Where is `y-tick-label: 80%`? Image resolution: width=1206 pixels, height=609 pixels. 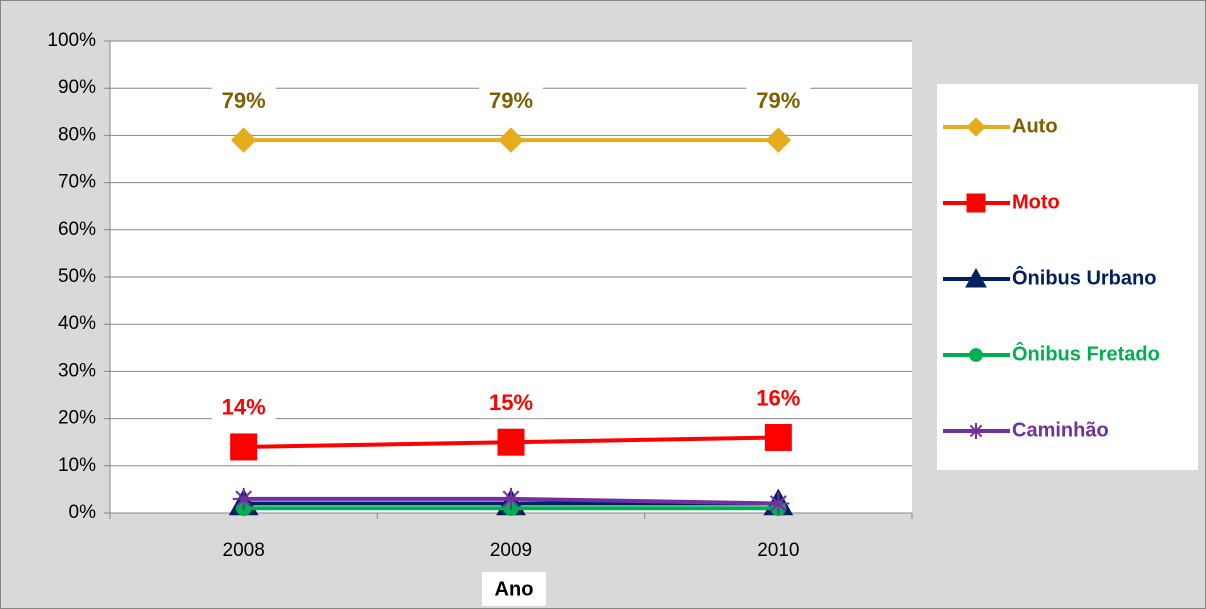
y-tick-label: 80% is located at coordinates (77, 134).